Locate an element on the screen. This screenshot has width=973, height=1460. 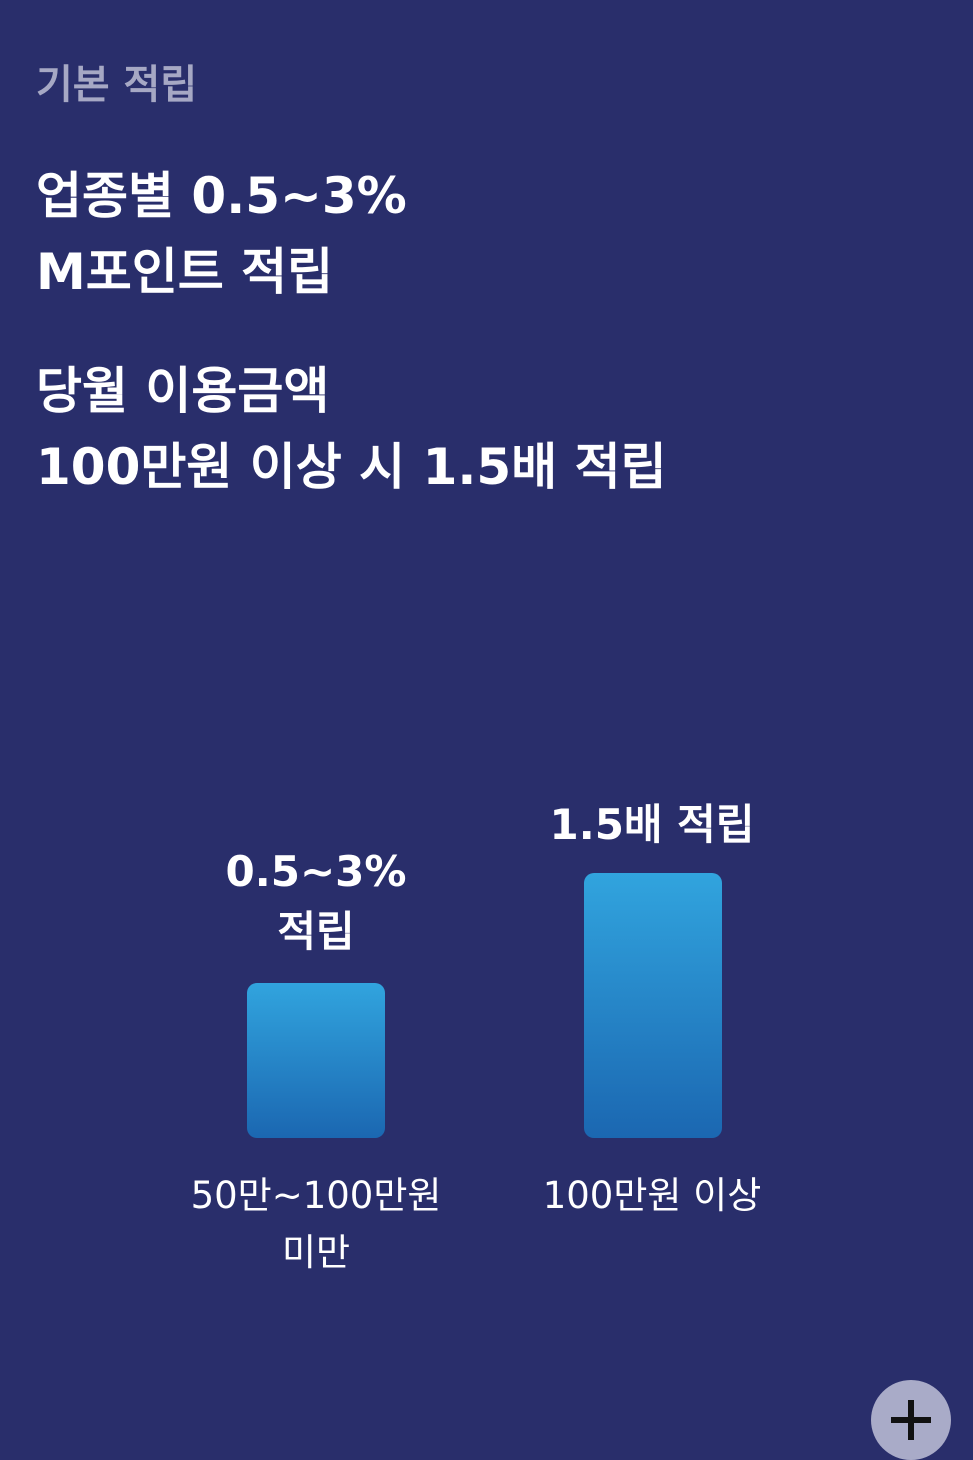
bar-label: 100만원 이상 is located at coordinates (652, 1195).